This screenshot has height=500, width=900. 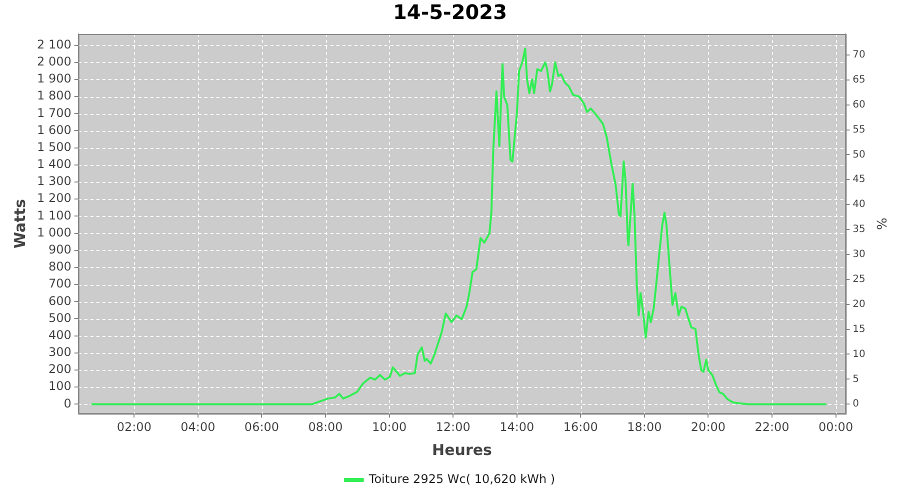 What do you see at coordinates (60, 249) in the screenshot?
I see `y-tick-label: 900` at bounding box center [60, 249].